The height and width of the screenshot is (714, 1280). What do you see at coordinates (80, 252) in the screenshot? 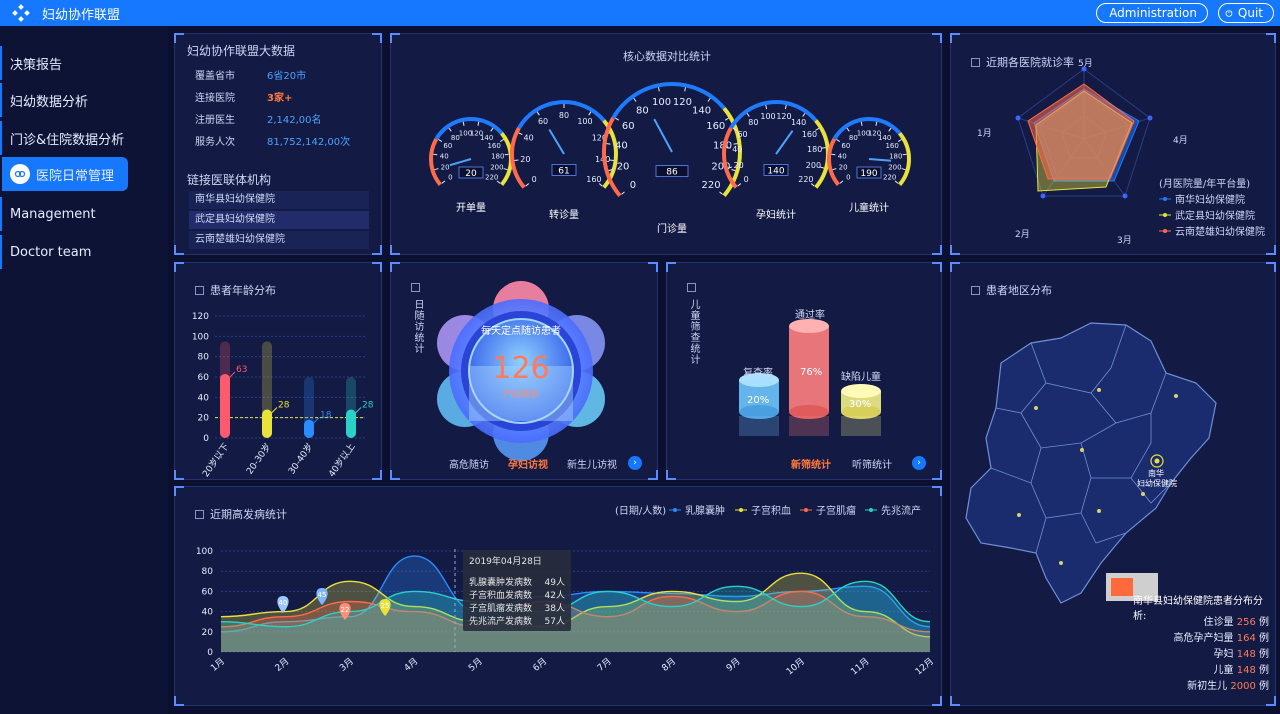
I see `sidebar-item-doctor-team: Doctor team` at bounding box center [80, 252].